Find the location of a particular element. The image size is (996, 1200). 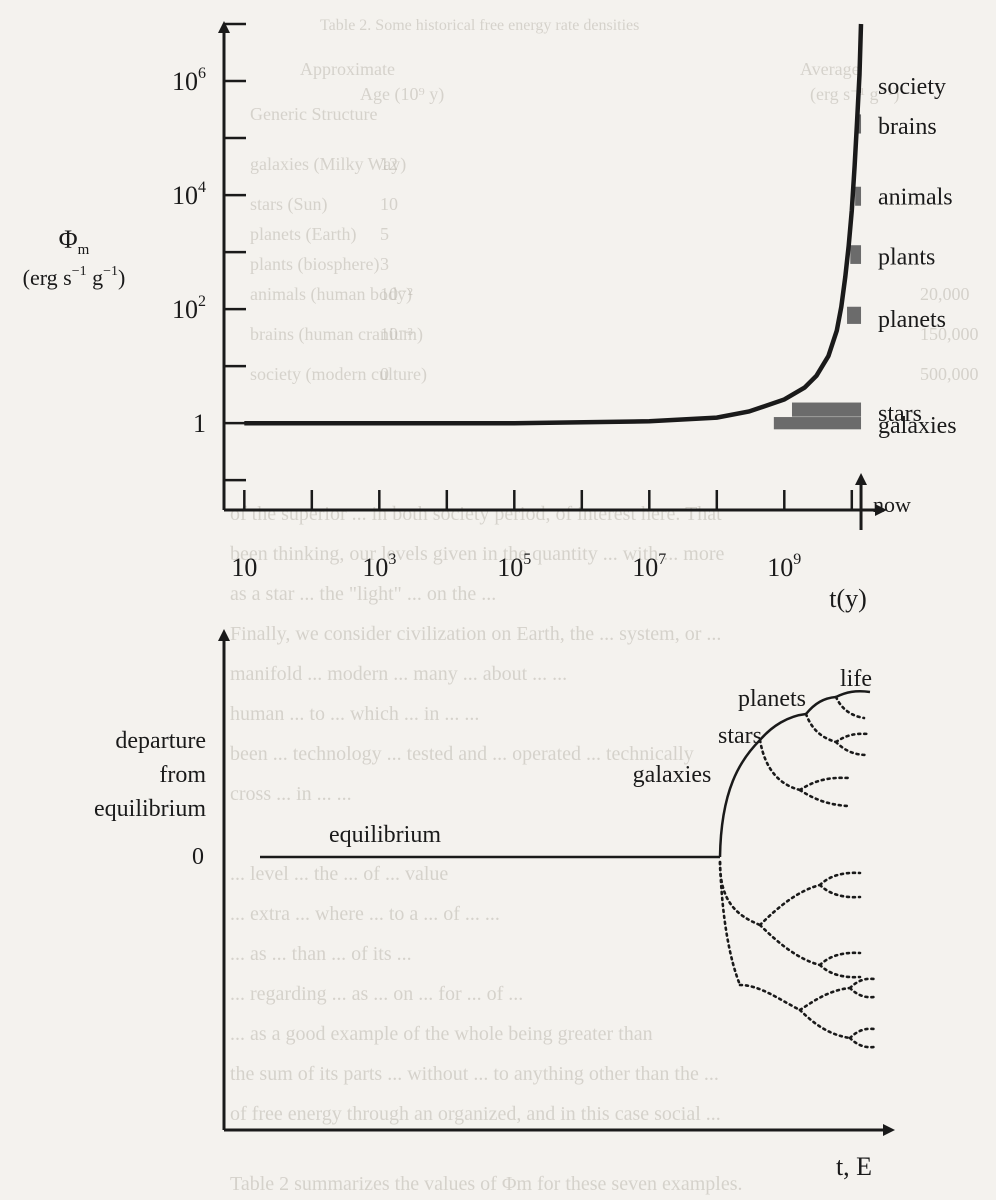

bleed-line-6: galaxies (Milky Way) is located at coordinates (328, 164).